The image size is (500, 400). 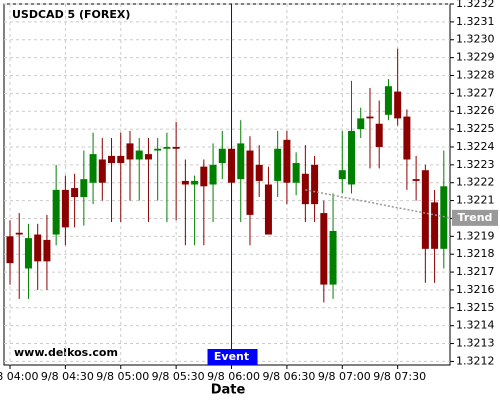 What do you see at coordinates (122, 376) in the screenshot?
I see `x-tick-label: 9/8 05:00` at bounding box center [122, 376].